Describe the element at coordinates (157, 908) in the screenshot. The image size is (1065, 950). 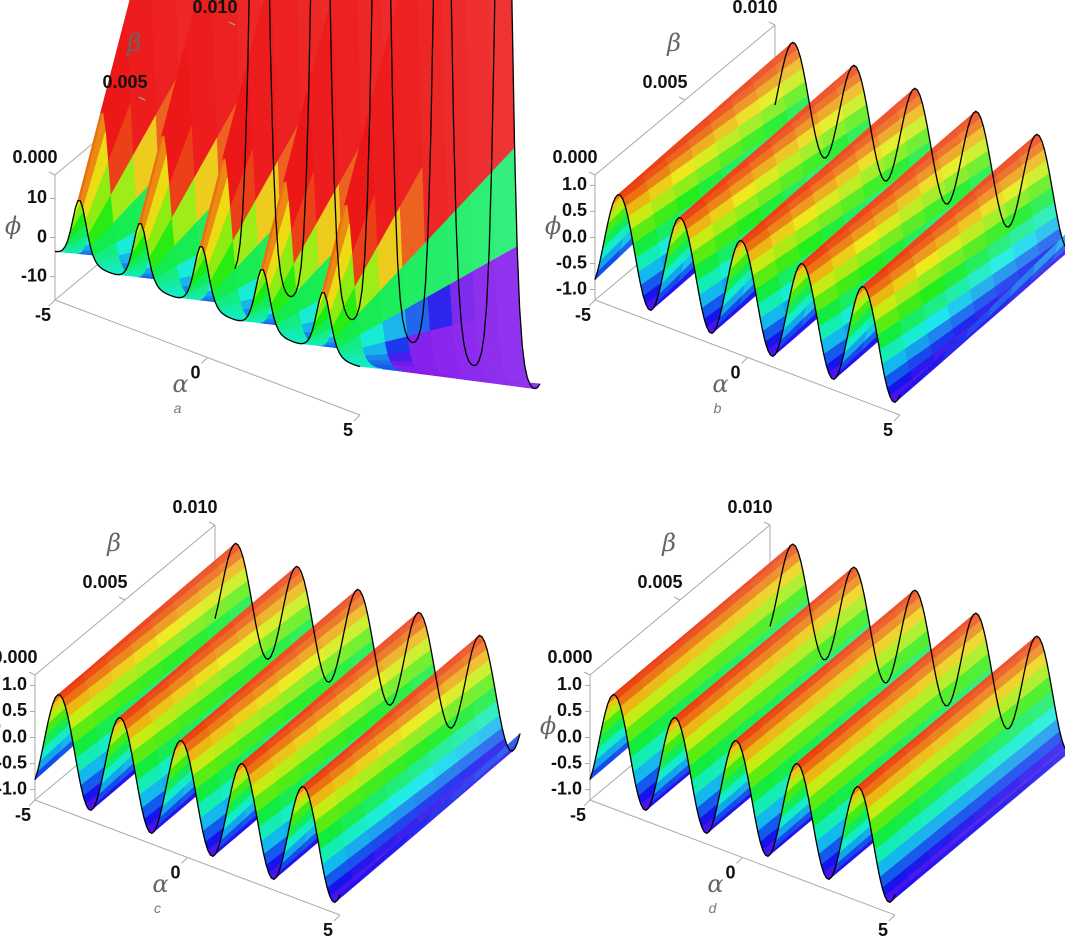
I see `panel-label: c` at that location.